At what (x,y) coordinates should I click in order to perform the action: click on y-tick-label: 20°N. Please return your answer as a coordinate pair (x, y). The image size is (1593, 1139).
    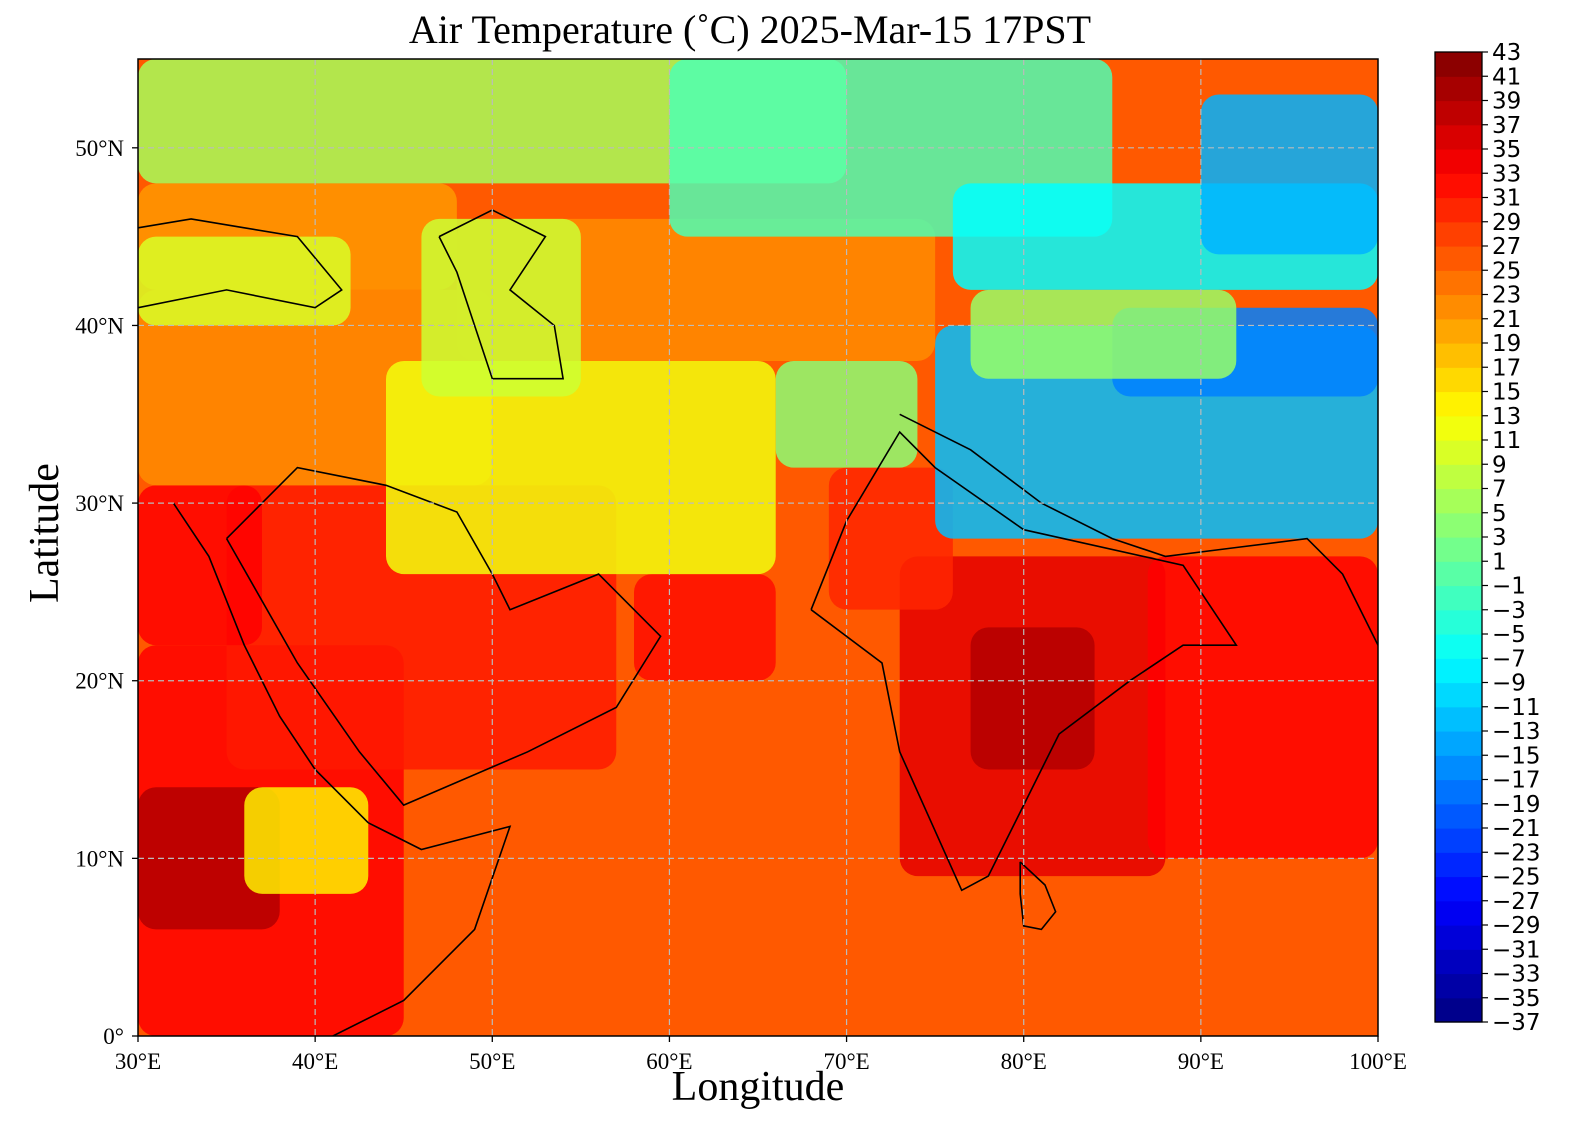
    Looking at the image, I should click on (99, 681).